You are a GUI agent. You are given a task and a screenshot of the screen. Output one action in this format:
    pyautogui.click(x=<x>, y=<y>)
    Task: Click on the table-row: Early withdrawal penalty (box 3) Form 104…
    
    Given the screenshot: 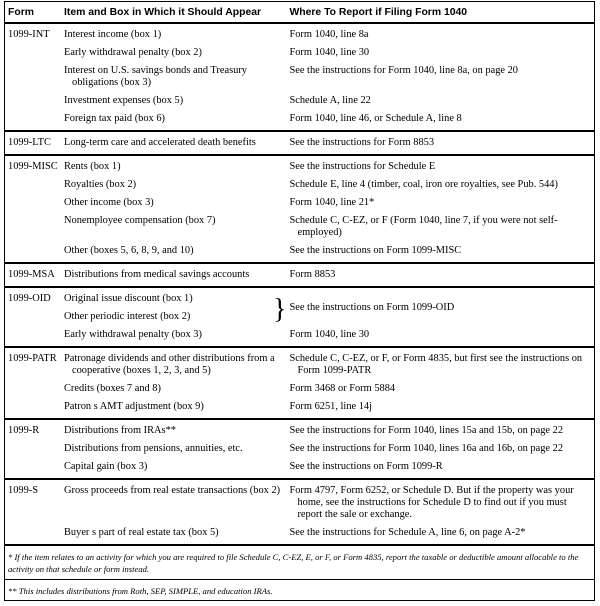 What is the action you would take?
    pyautogui.click(x=299, y=337)
    